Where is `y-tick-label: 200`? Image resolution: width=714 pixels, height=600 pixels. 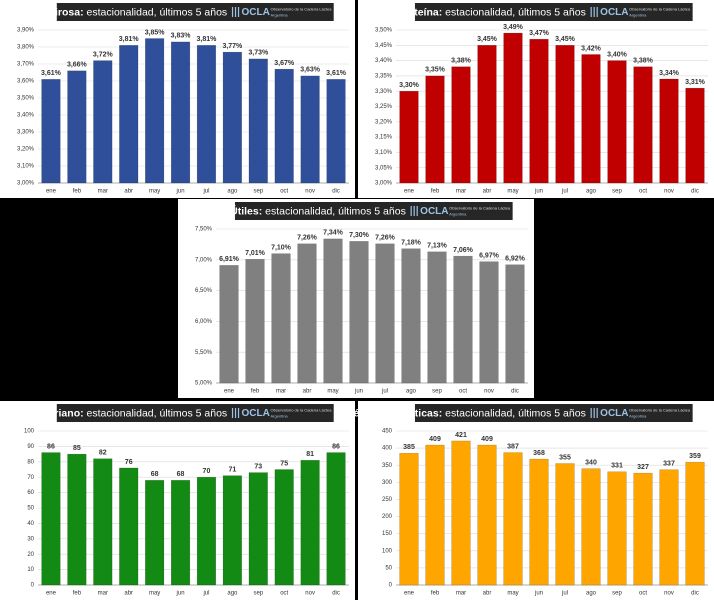 y-tick-label: 200 is located at coordinates (387, 517).